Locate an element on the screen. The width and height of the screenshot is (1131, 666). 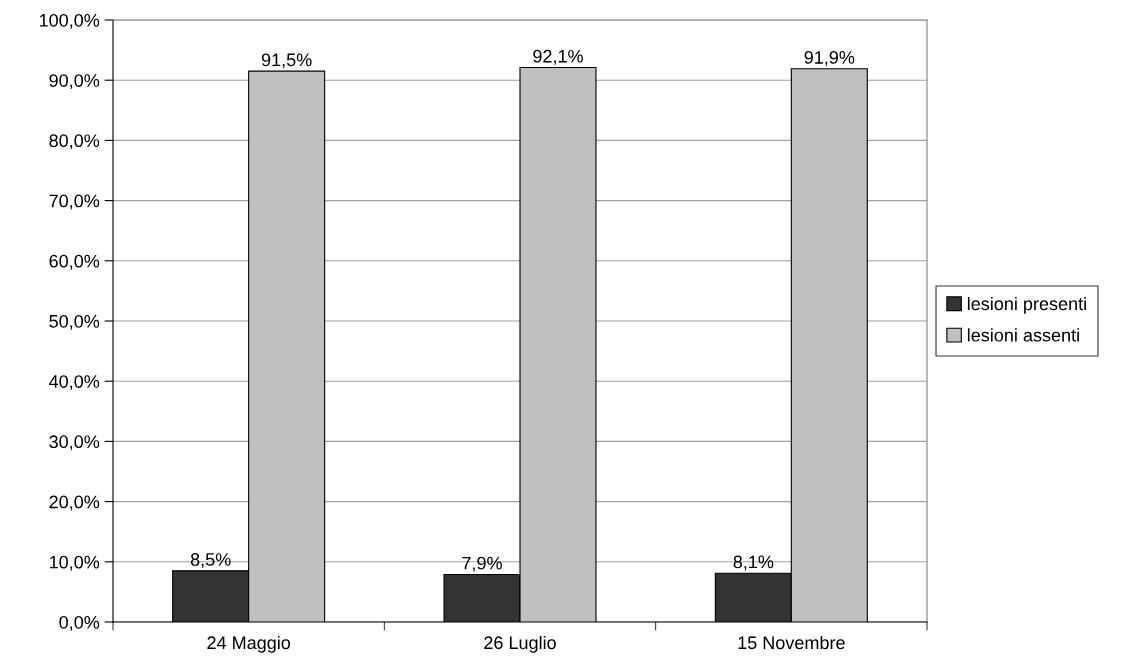
x-tick-label: 15 Novembre is located at coordinates (791, 642).